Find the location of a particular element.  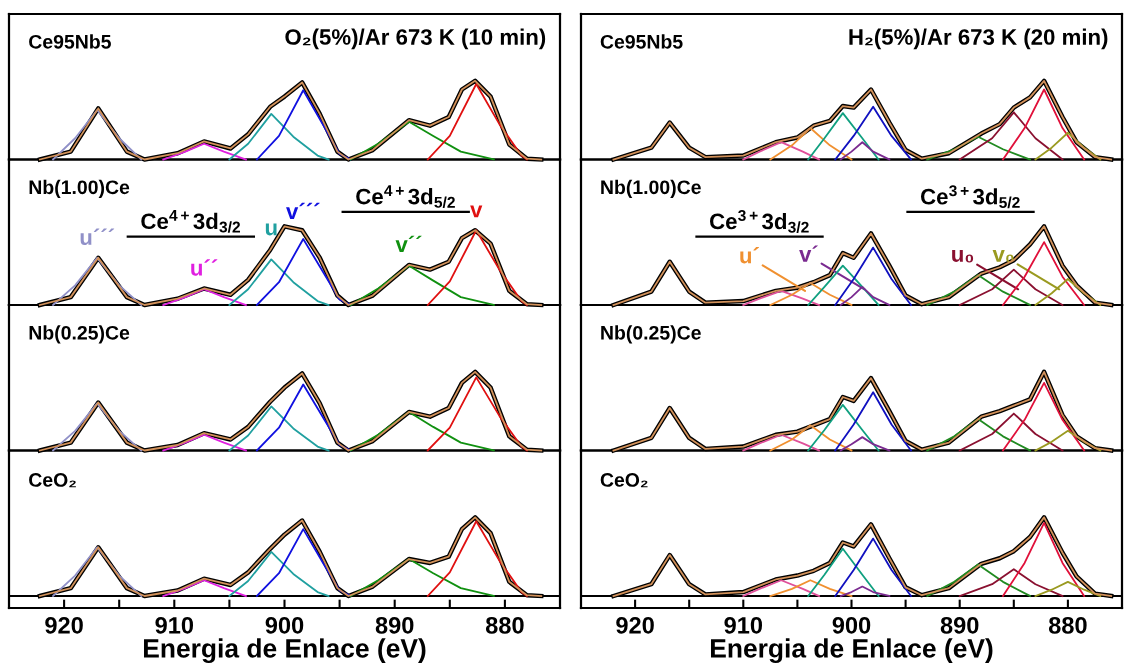

annotation: Ce$^{4+}$3d$_{3/2}$ is located at coordinates (190, 221).